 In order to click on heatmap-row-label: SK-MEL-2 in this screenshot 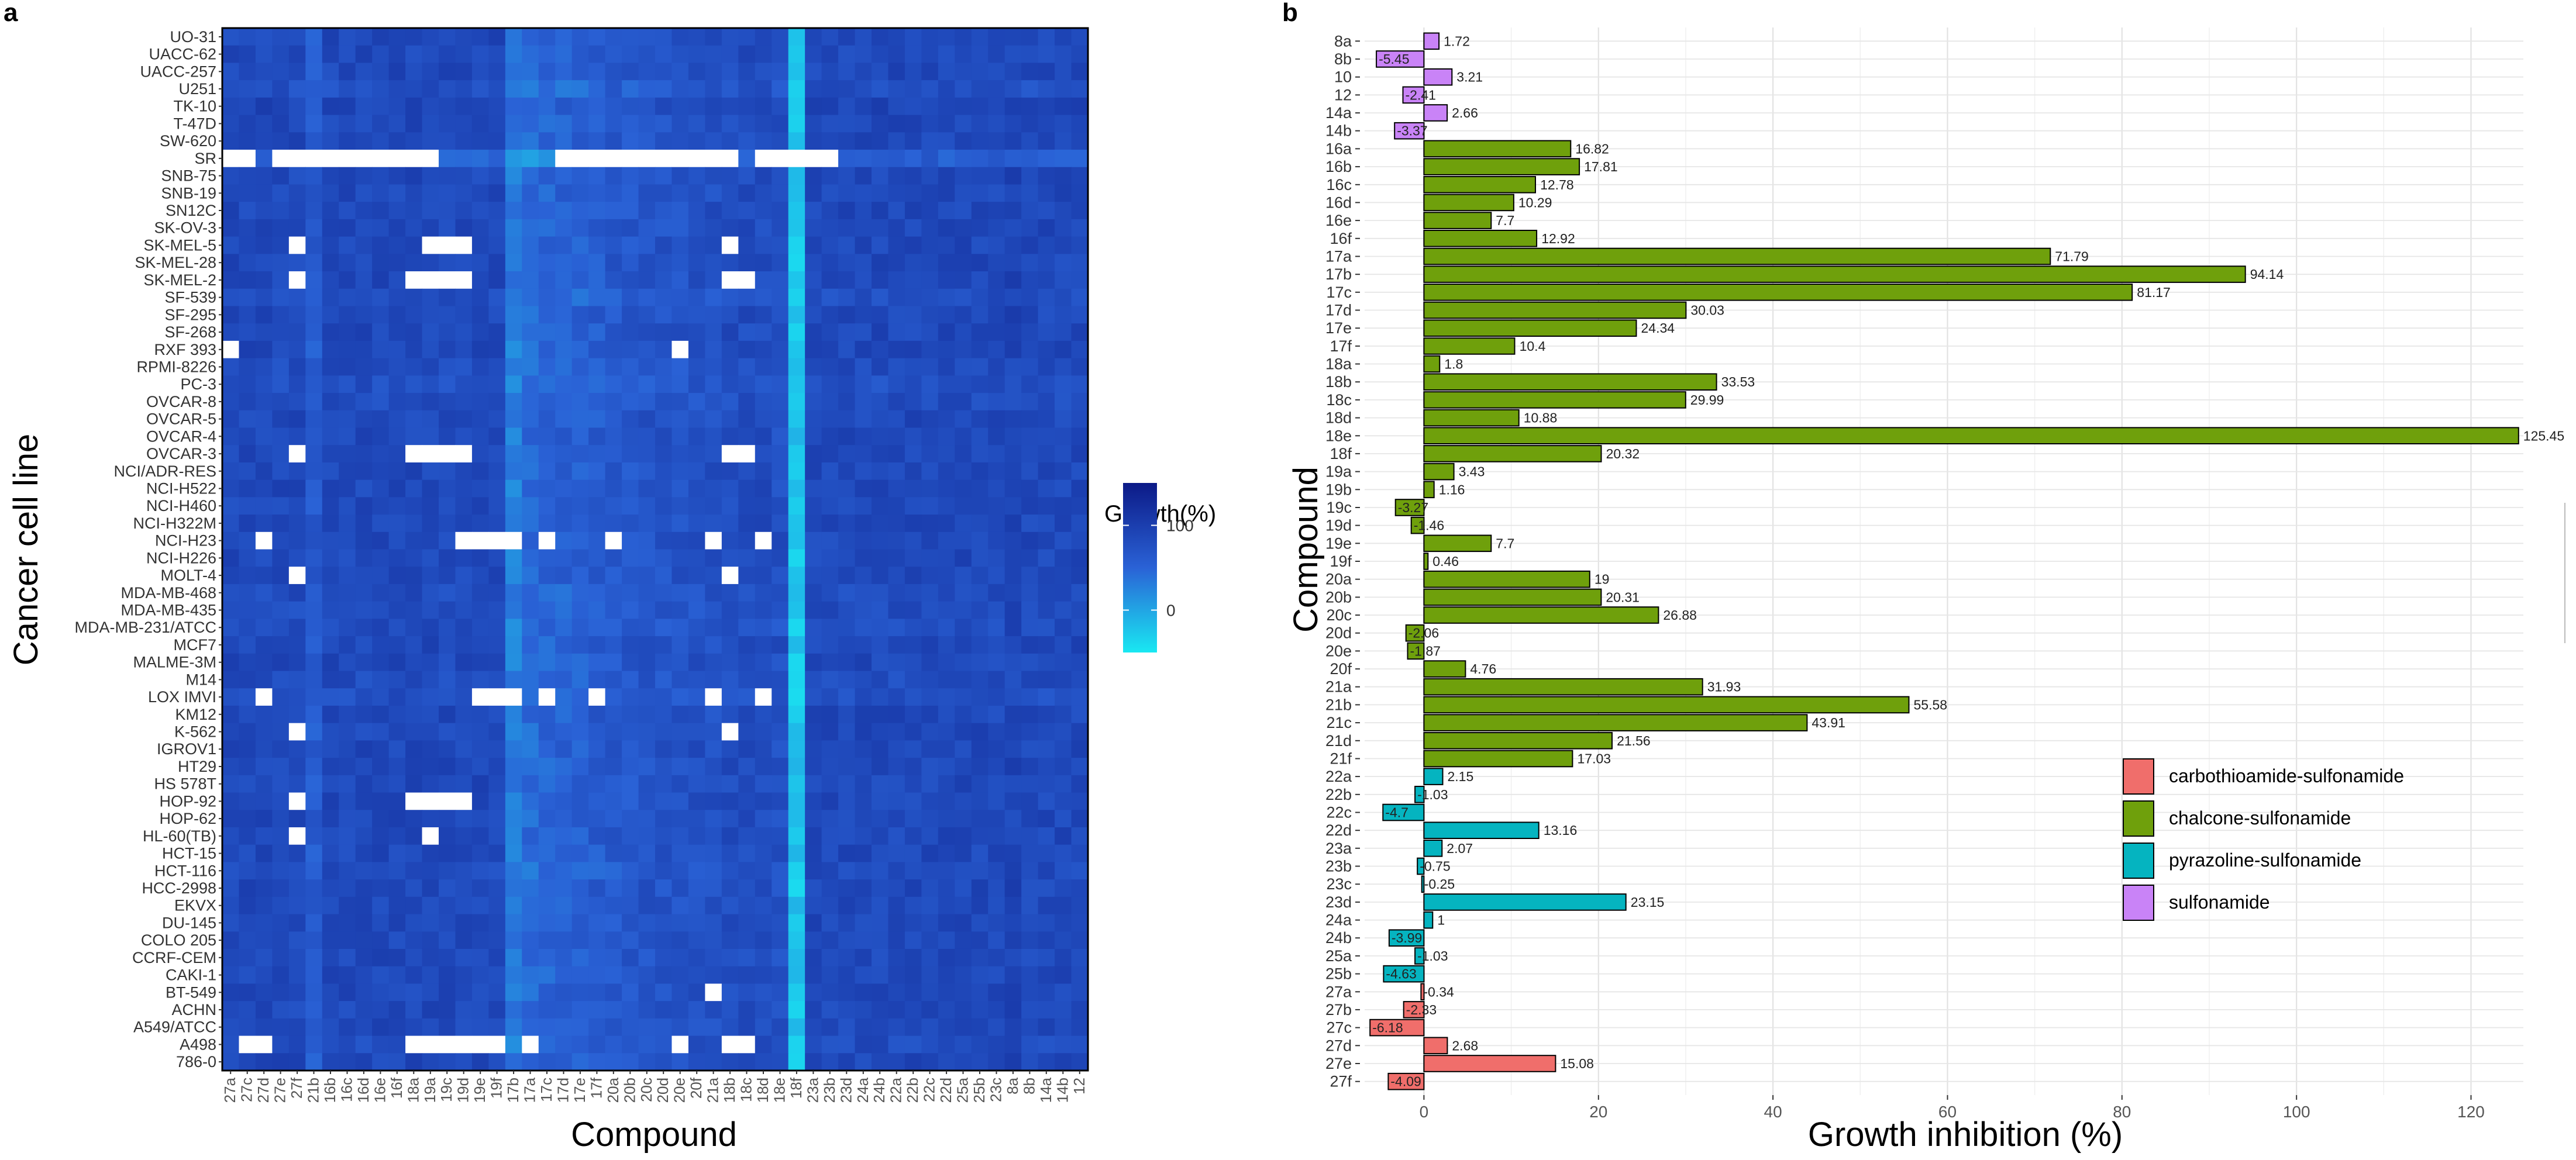, I will do `click(179, 280)`.